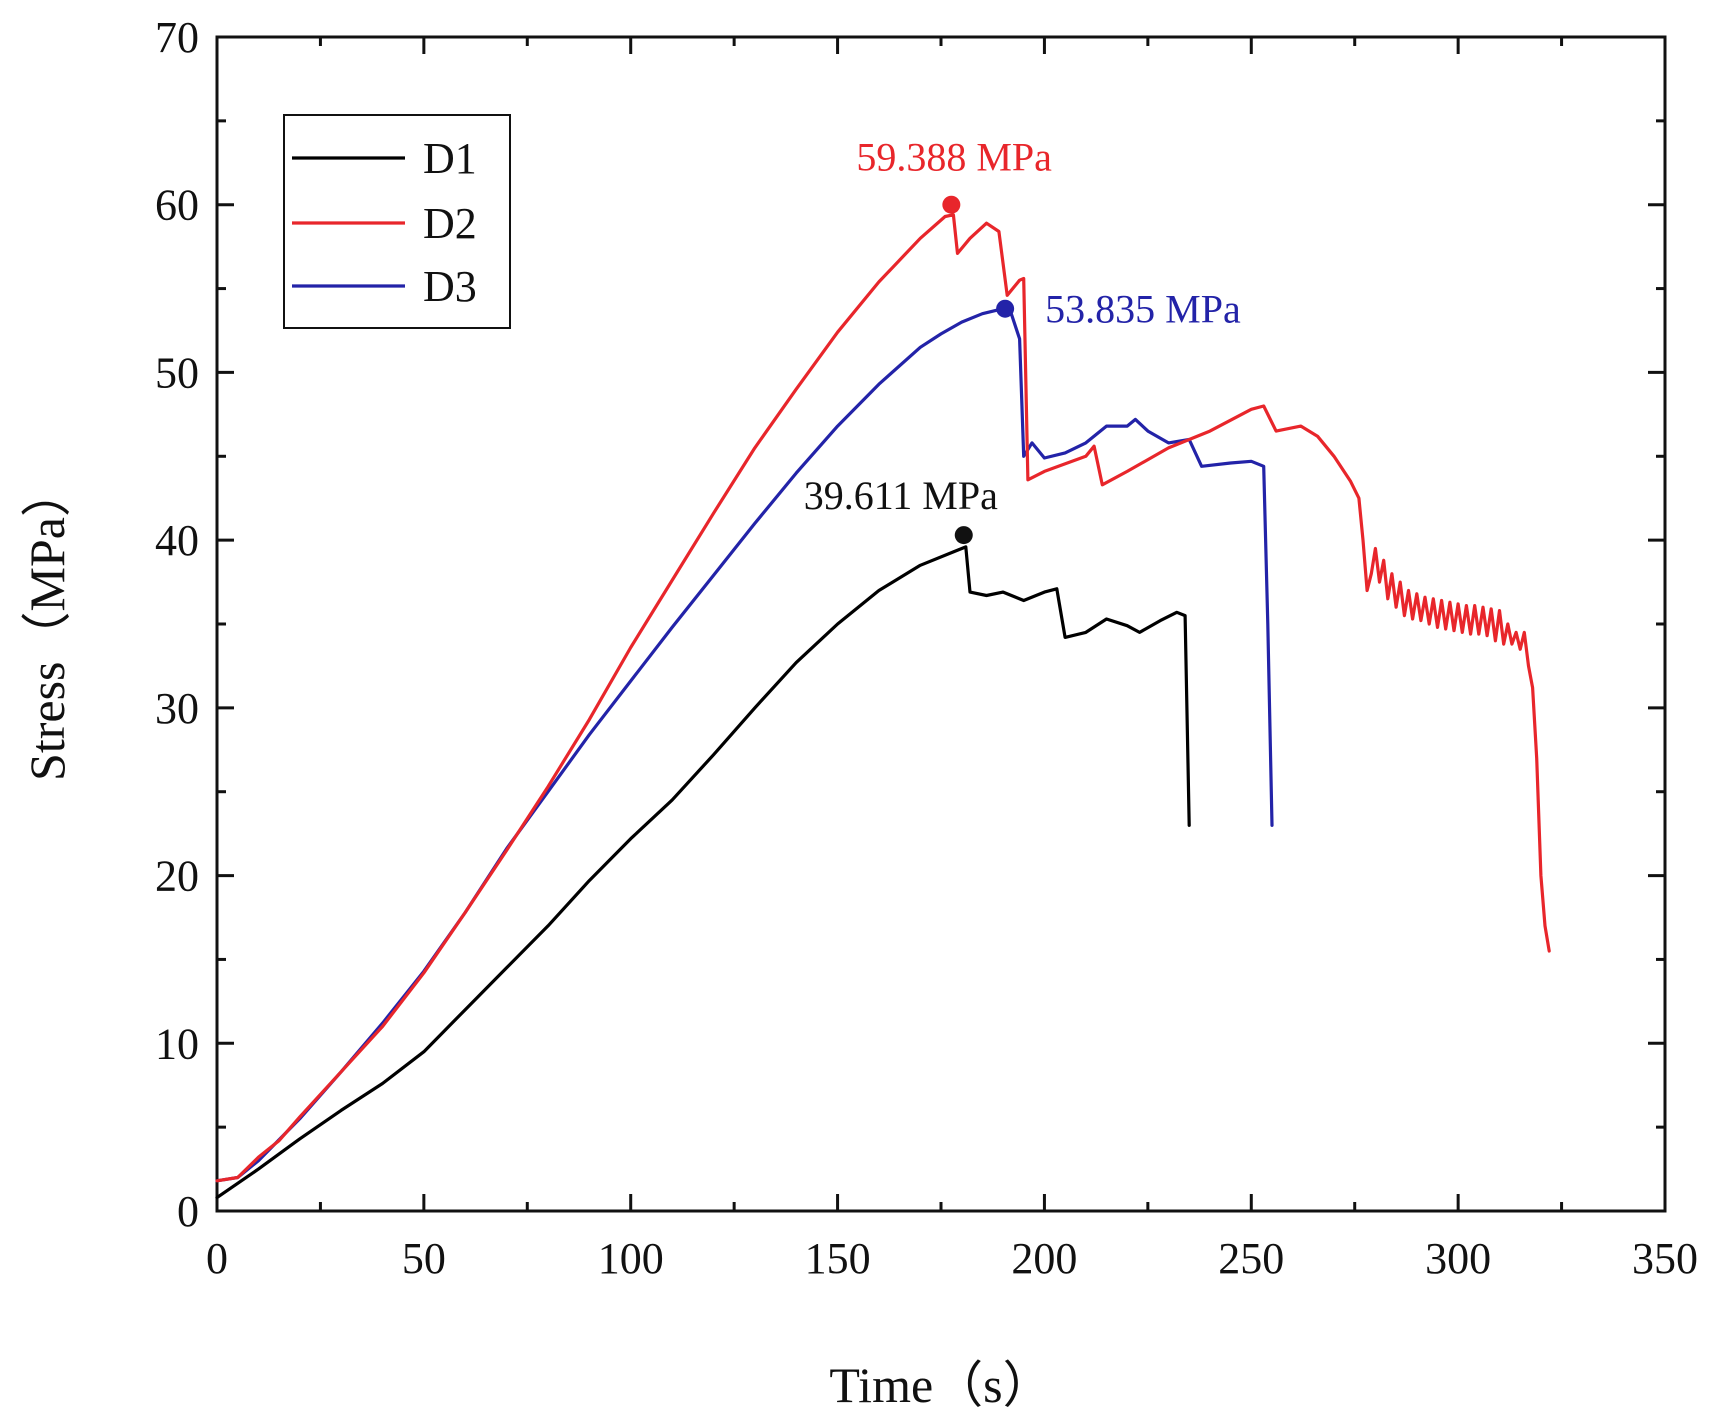 The width and height of the screenshot is (1712, 1421). I want to click on peak-marker-d2, so click(951, 204).